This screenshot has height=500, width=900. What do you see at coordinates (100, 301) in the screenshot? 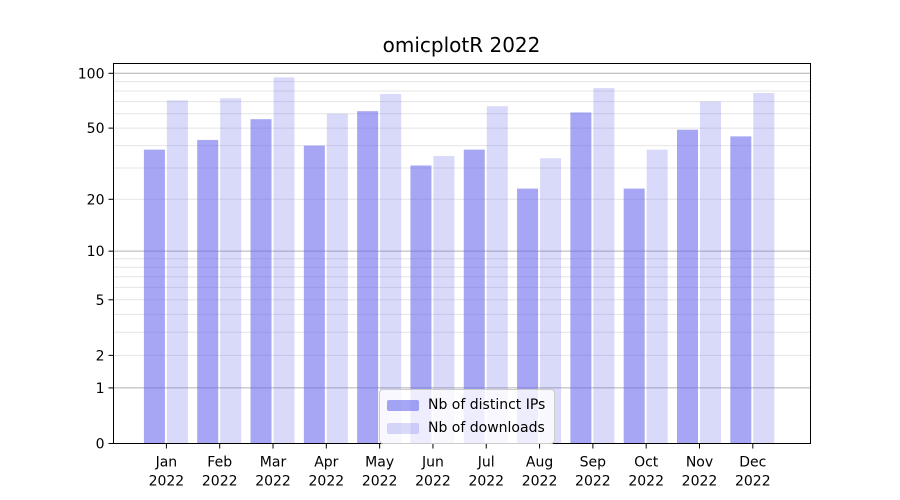
I see `y-tick-label: 5` at bounding box center [100, 301].